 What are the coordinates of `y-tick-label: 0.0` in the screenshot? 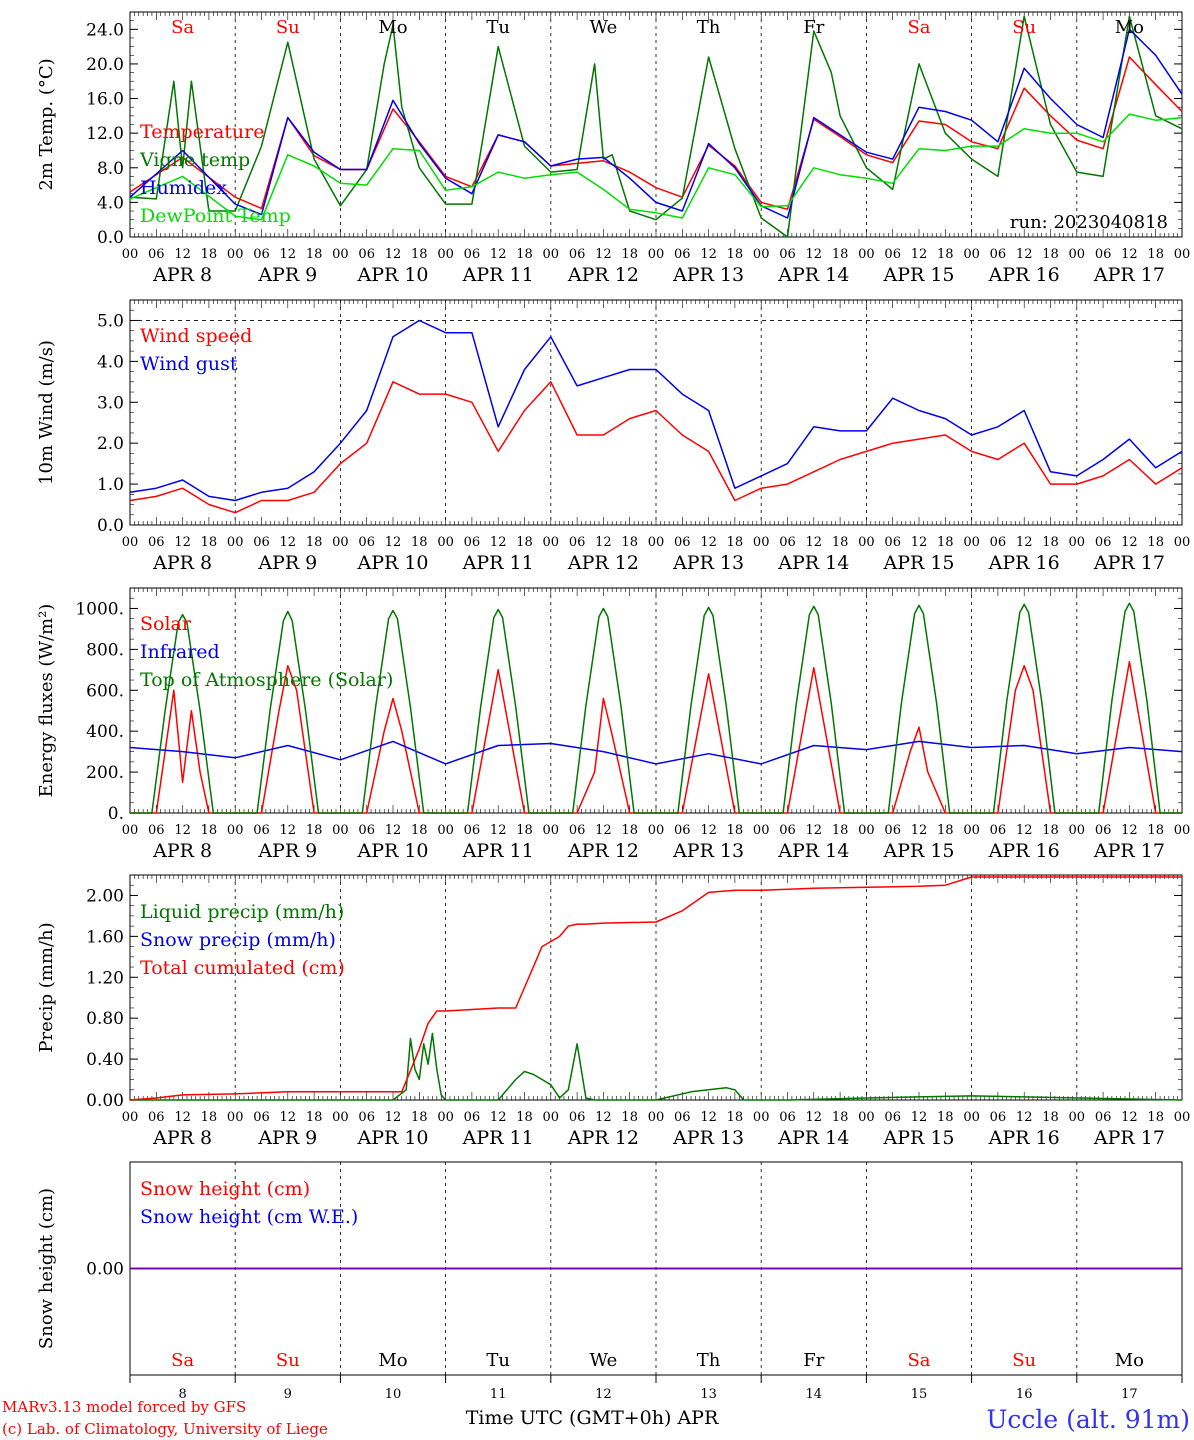 It's located at (110, 238).